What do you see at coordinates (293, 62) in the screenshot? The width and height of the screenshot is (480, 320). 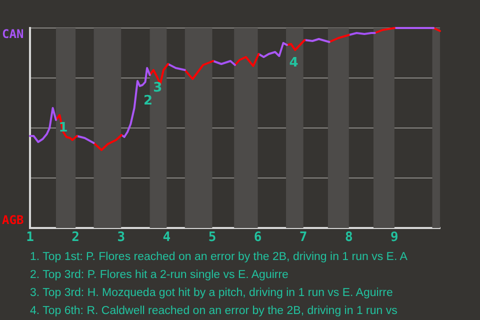 I see `annotation: 4` at bounding box center [293, 62].